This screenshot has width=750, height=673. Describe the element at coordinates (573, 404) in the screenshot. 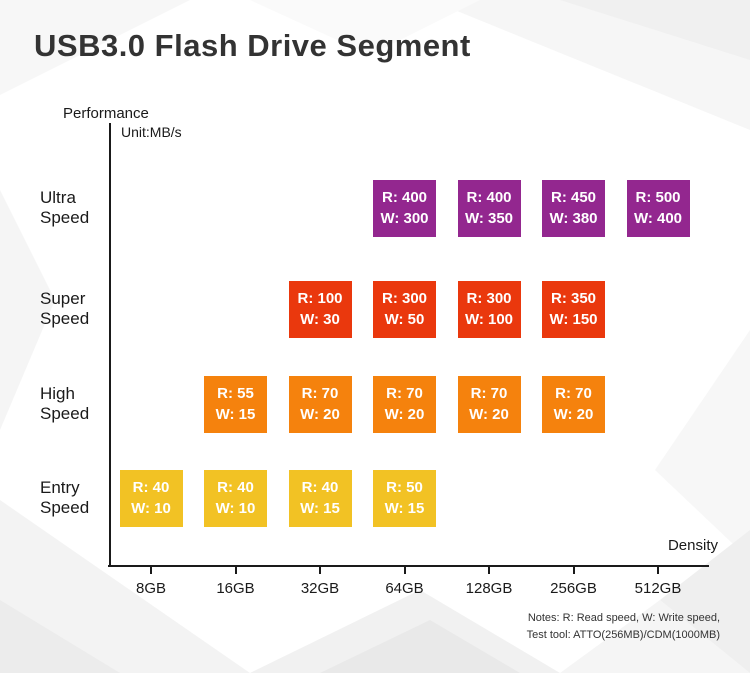

I see `cell-high-256gb: R: 70 W: 20` at that location.